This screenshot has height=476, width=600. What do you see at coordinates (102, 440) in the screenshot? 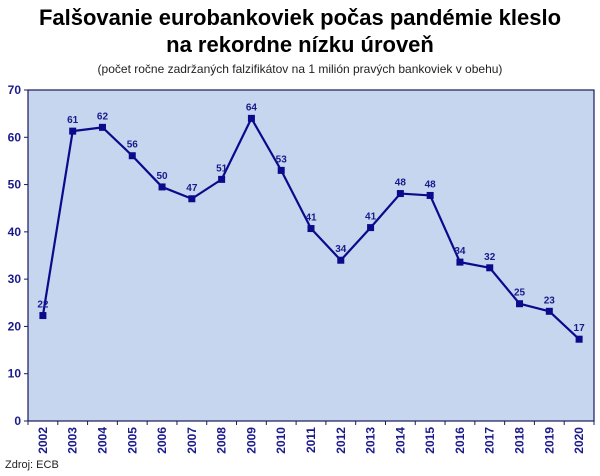
I see `x-tick-label: 2004` at bounding box center [102, 440].